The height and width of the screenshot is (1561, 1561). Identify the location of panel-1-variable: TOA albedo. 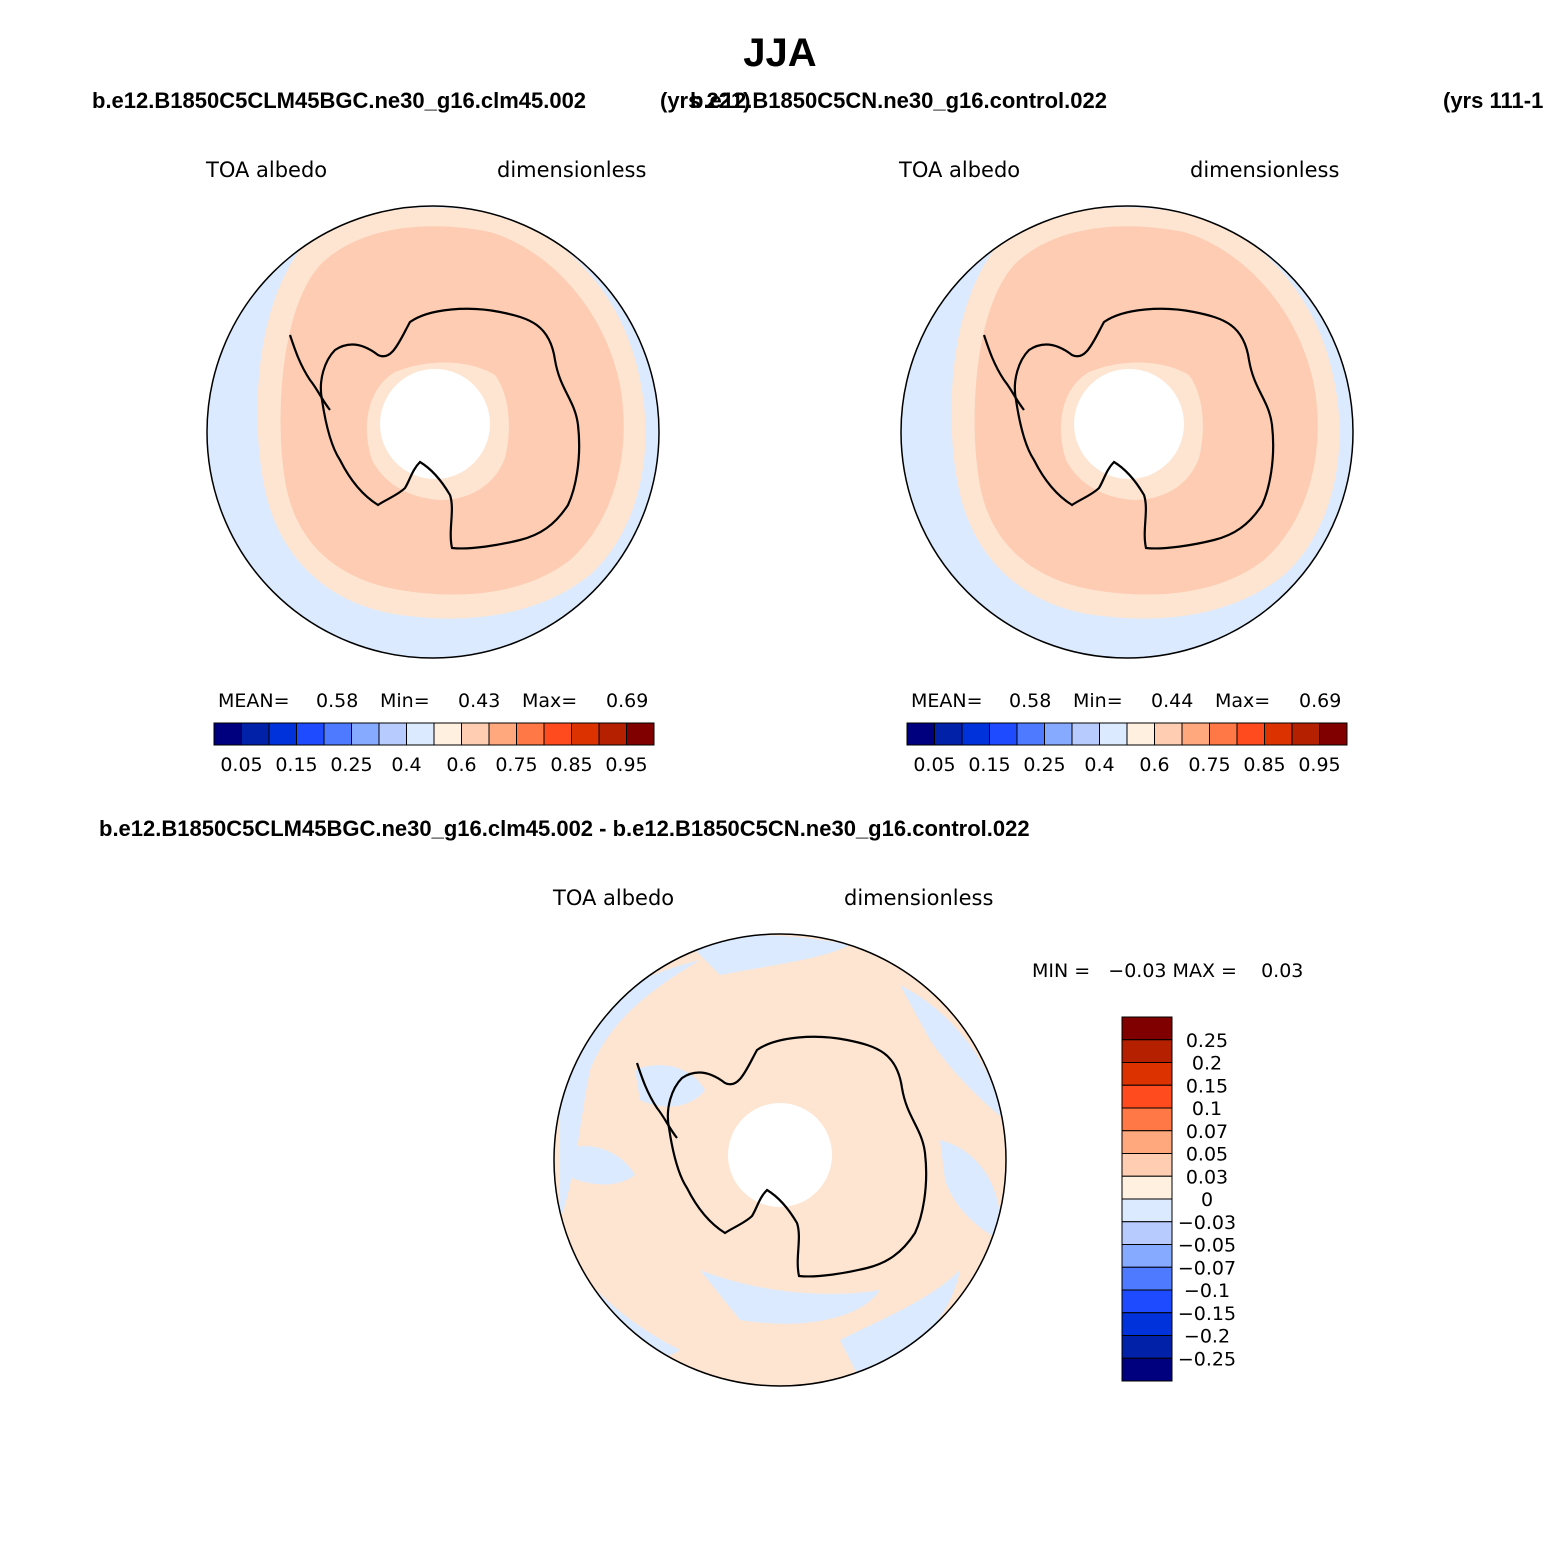
(266, 170).